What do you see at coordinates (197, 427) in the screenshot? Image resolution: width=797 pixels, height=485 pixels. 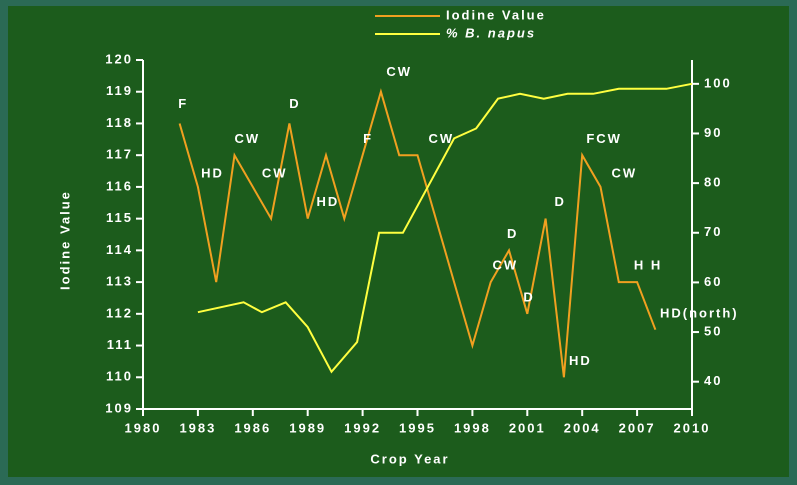 I see `x-tick-label: 1983` at bounding box center [197, 427].